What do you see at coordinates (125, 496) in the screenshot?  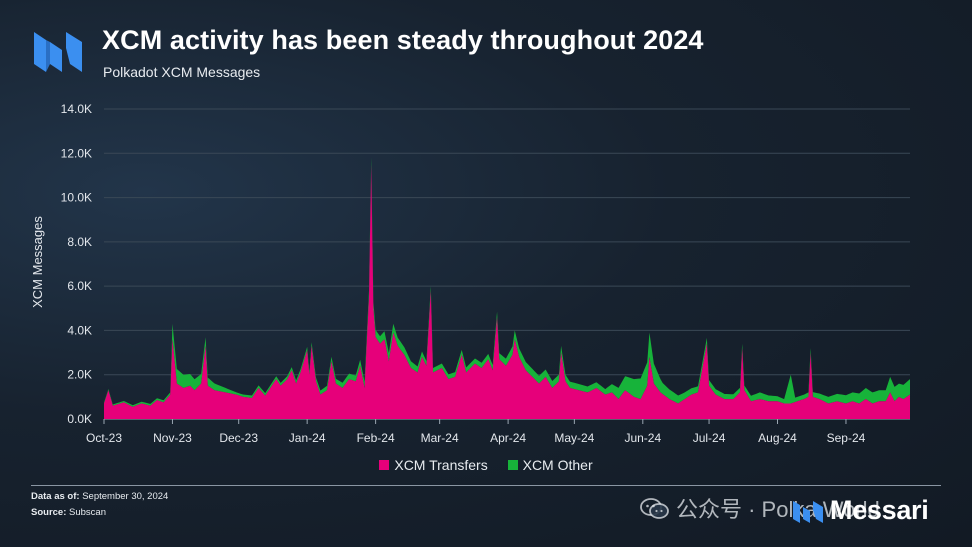 I see `data-as-of-value: September 30, 2024` at bounding box center [125, 496].